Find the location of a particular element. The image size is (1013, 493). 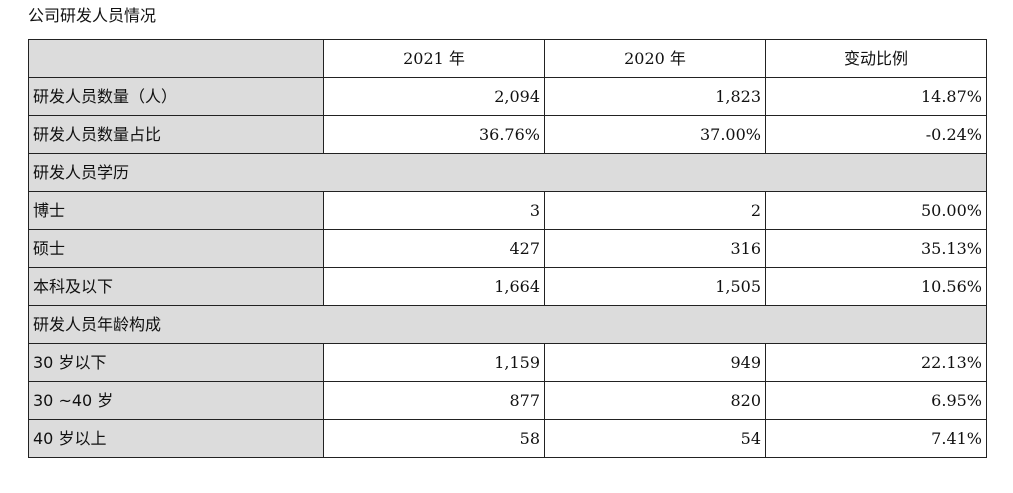

cell-2021: 877 is located at coordinates (434, 400).